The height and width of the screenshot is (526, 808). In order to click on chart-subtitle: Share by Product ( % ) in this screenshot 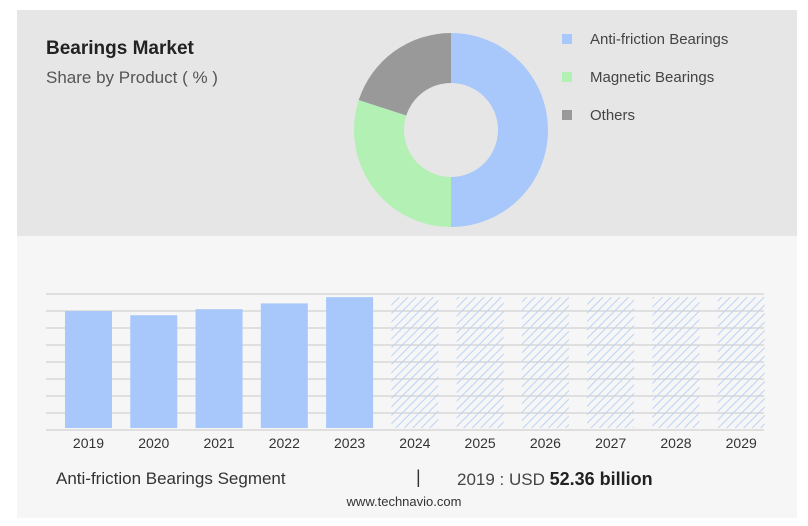, I will do `click(132, 77)`.